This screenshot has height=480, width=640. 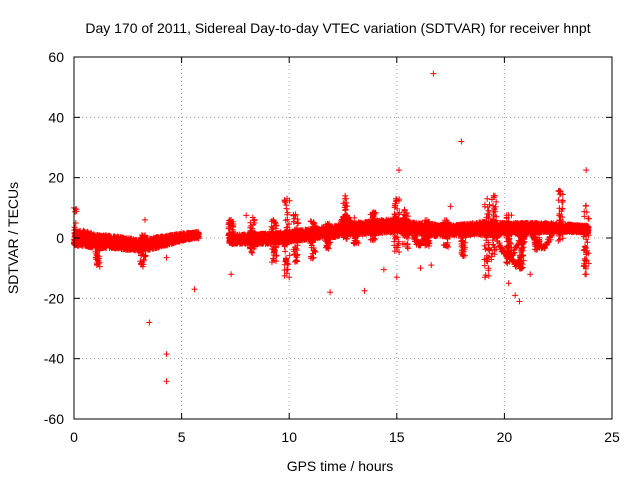 I want to click on y-axis-label: SDTVAR / TECUs, so click(x=13, y=238).